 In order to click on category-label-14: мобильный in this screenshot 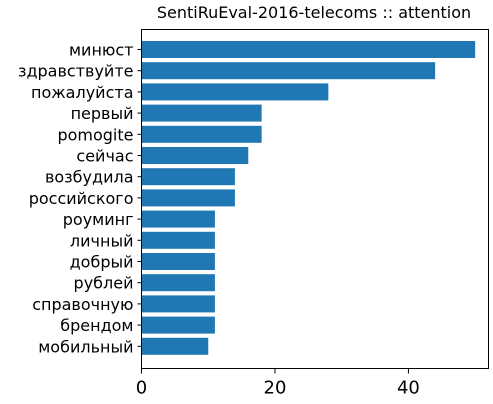, I will do `click(85, 346)`.